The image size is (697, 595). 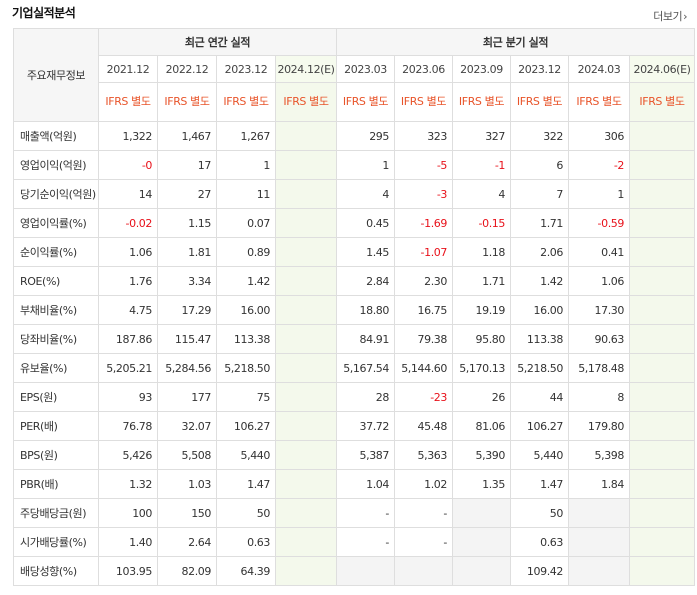 I want to click on more-link: 더보기›, so click(x=670, y=16).